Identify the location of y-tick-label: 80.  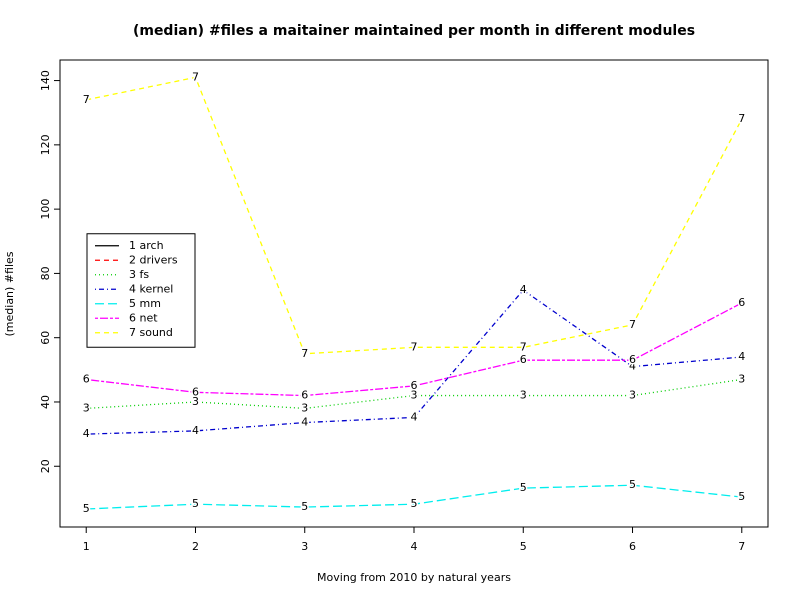
(45, 273).